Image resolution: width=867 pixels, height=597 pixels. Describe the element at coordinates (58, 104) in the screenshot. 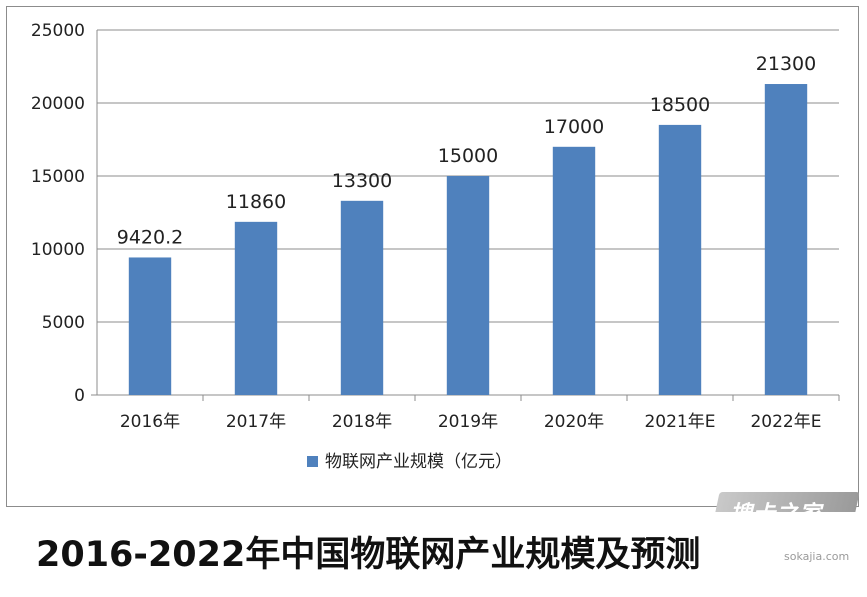

I see `y-tick-label: 20000` at that location.